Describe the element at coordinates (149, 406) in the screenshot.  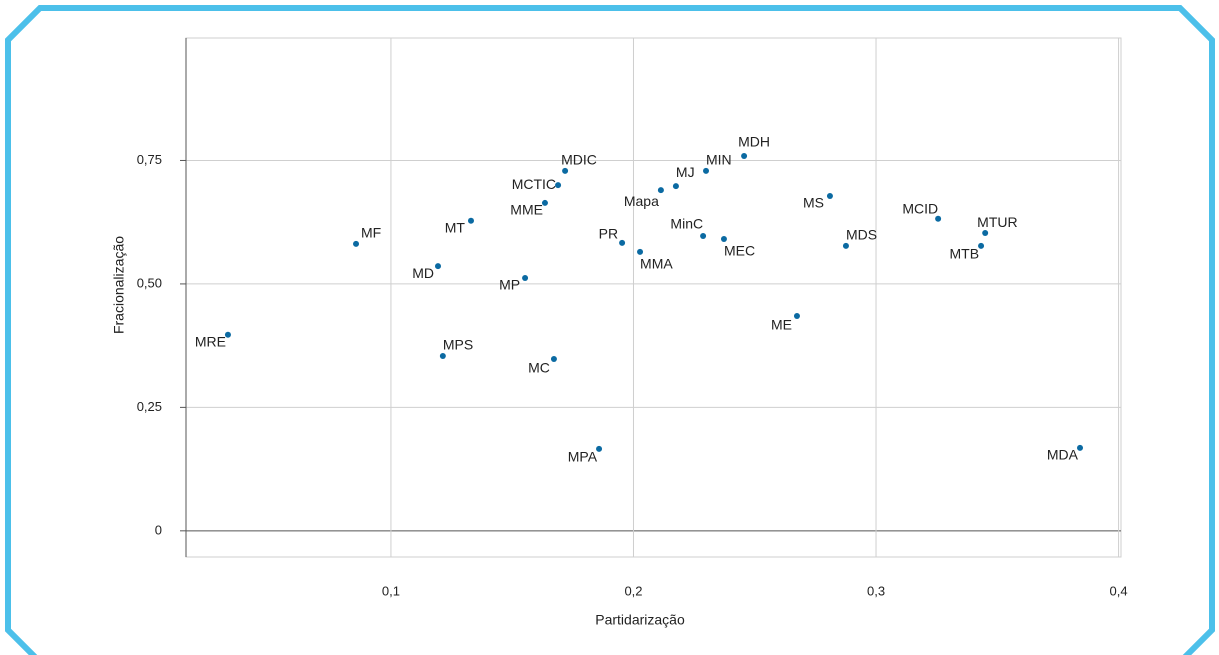
I see `y-tick-label: 0,25` at that location.